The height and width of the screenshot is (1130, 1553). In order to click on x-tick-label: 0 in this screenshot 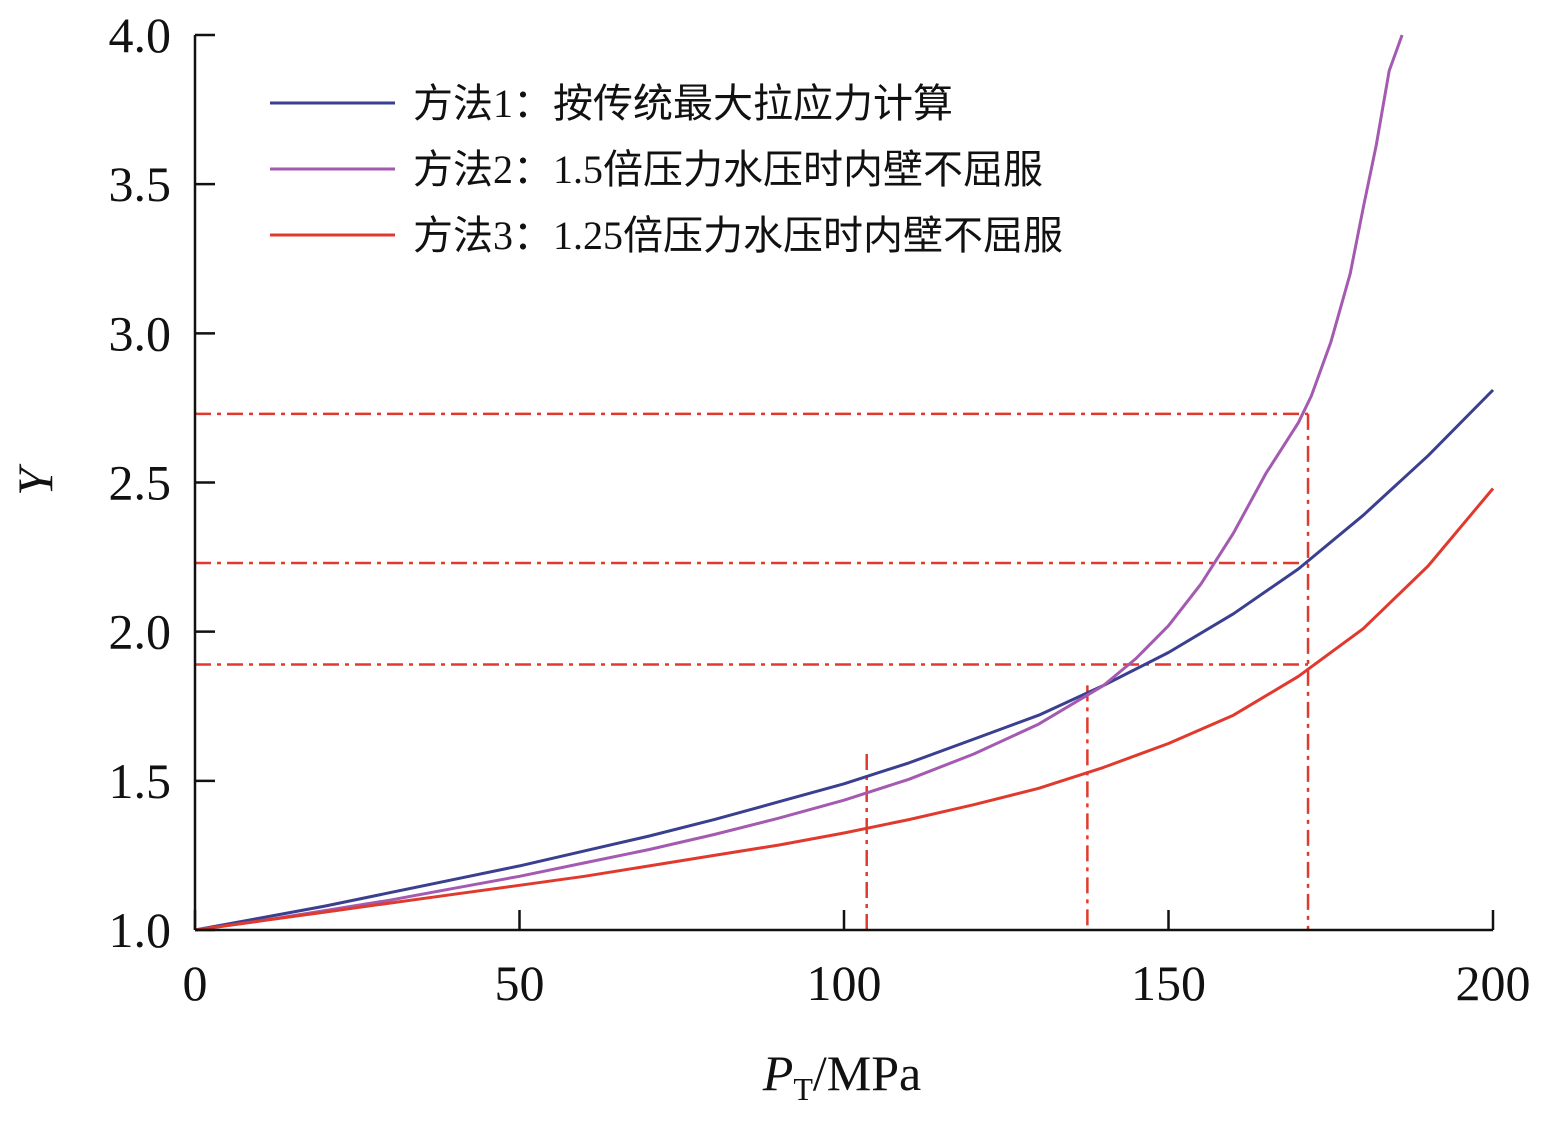, I will do `click(195, 983)`.